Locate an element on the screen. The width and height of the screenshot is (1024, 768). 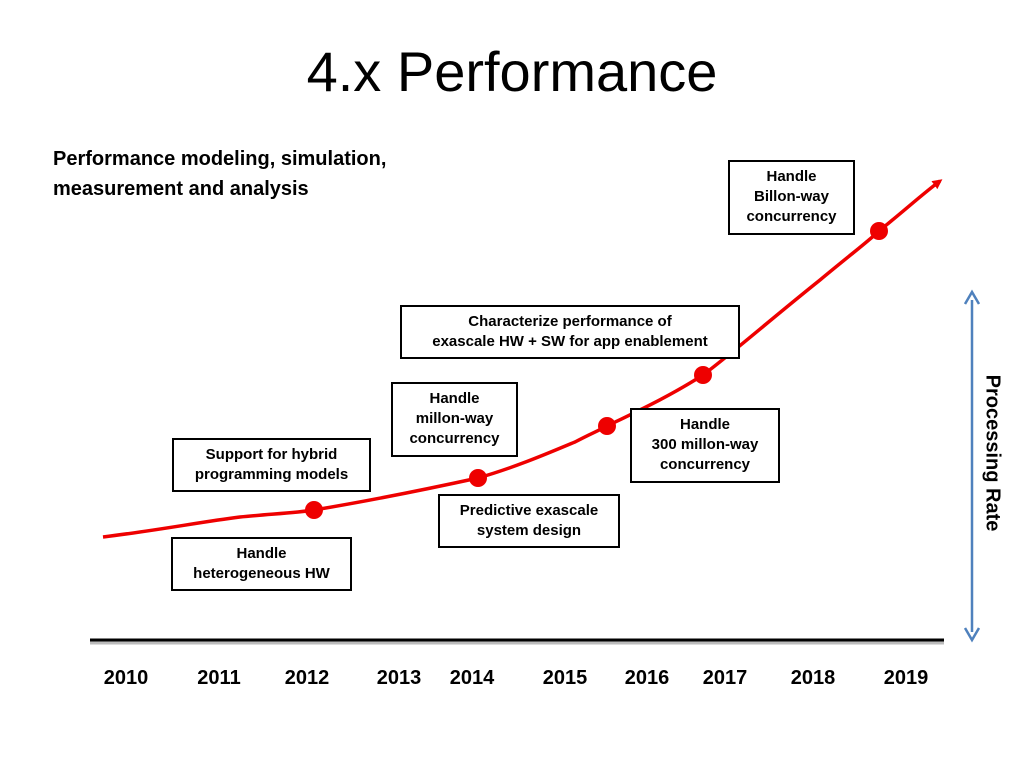
box-line: millon-way is located at coordinates (454, 418).